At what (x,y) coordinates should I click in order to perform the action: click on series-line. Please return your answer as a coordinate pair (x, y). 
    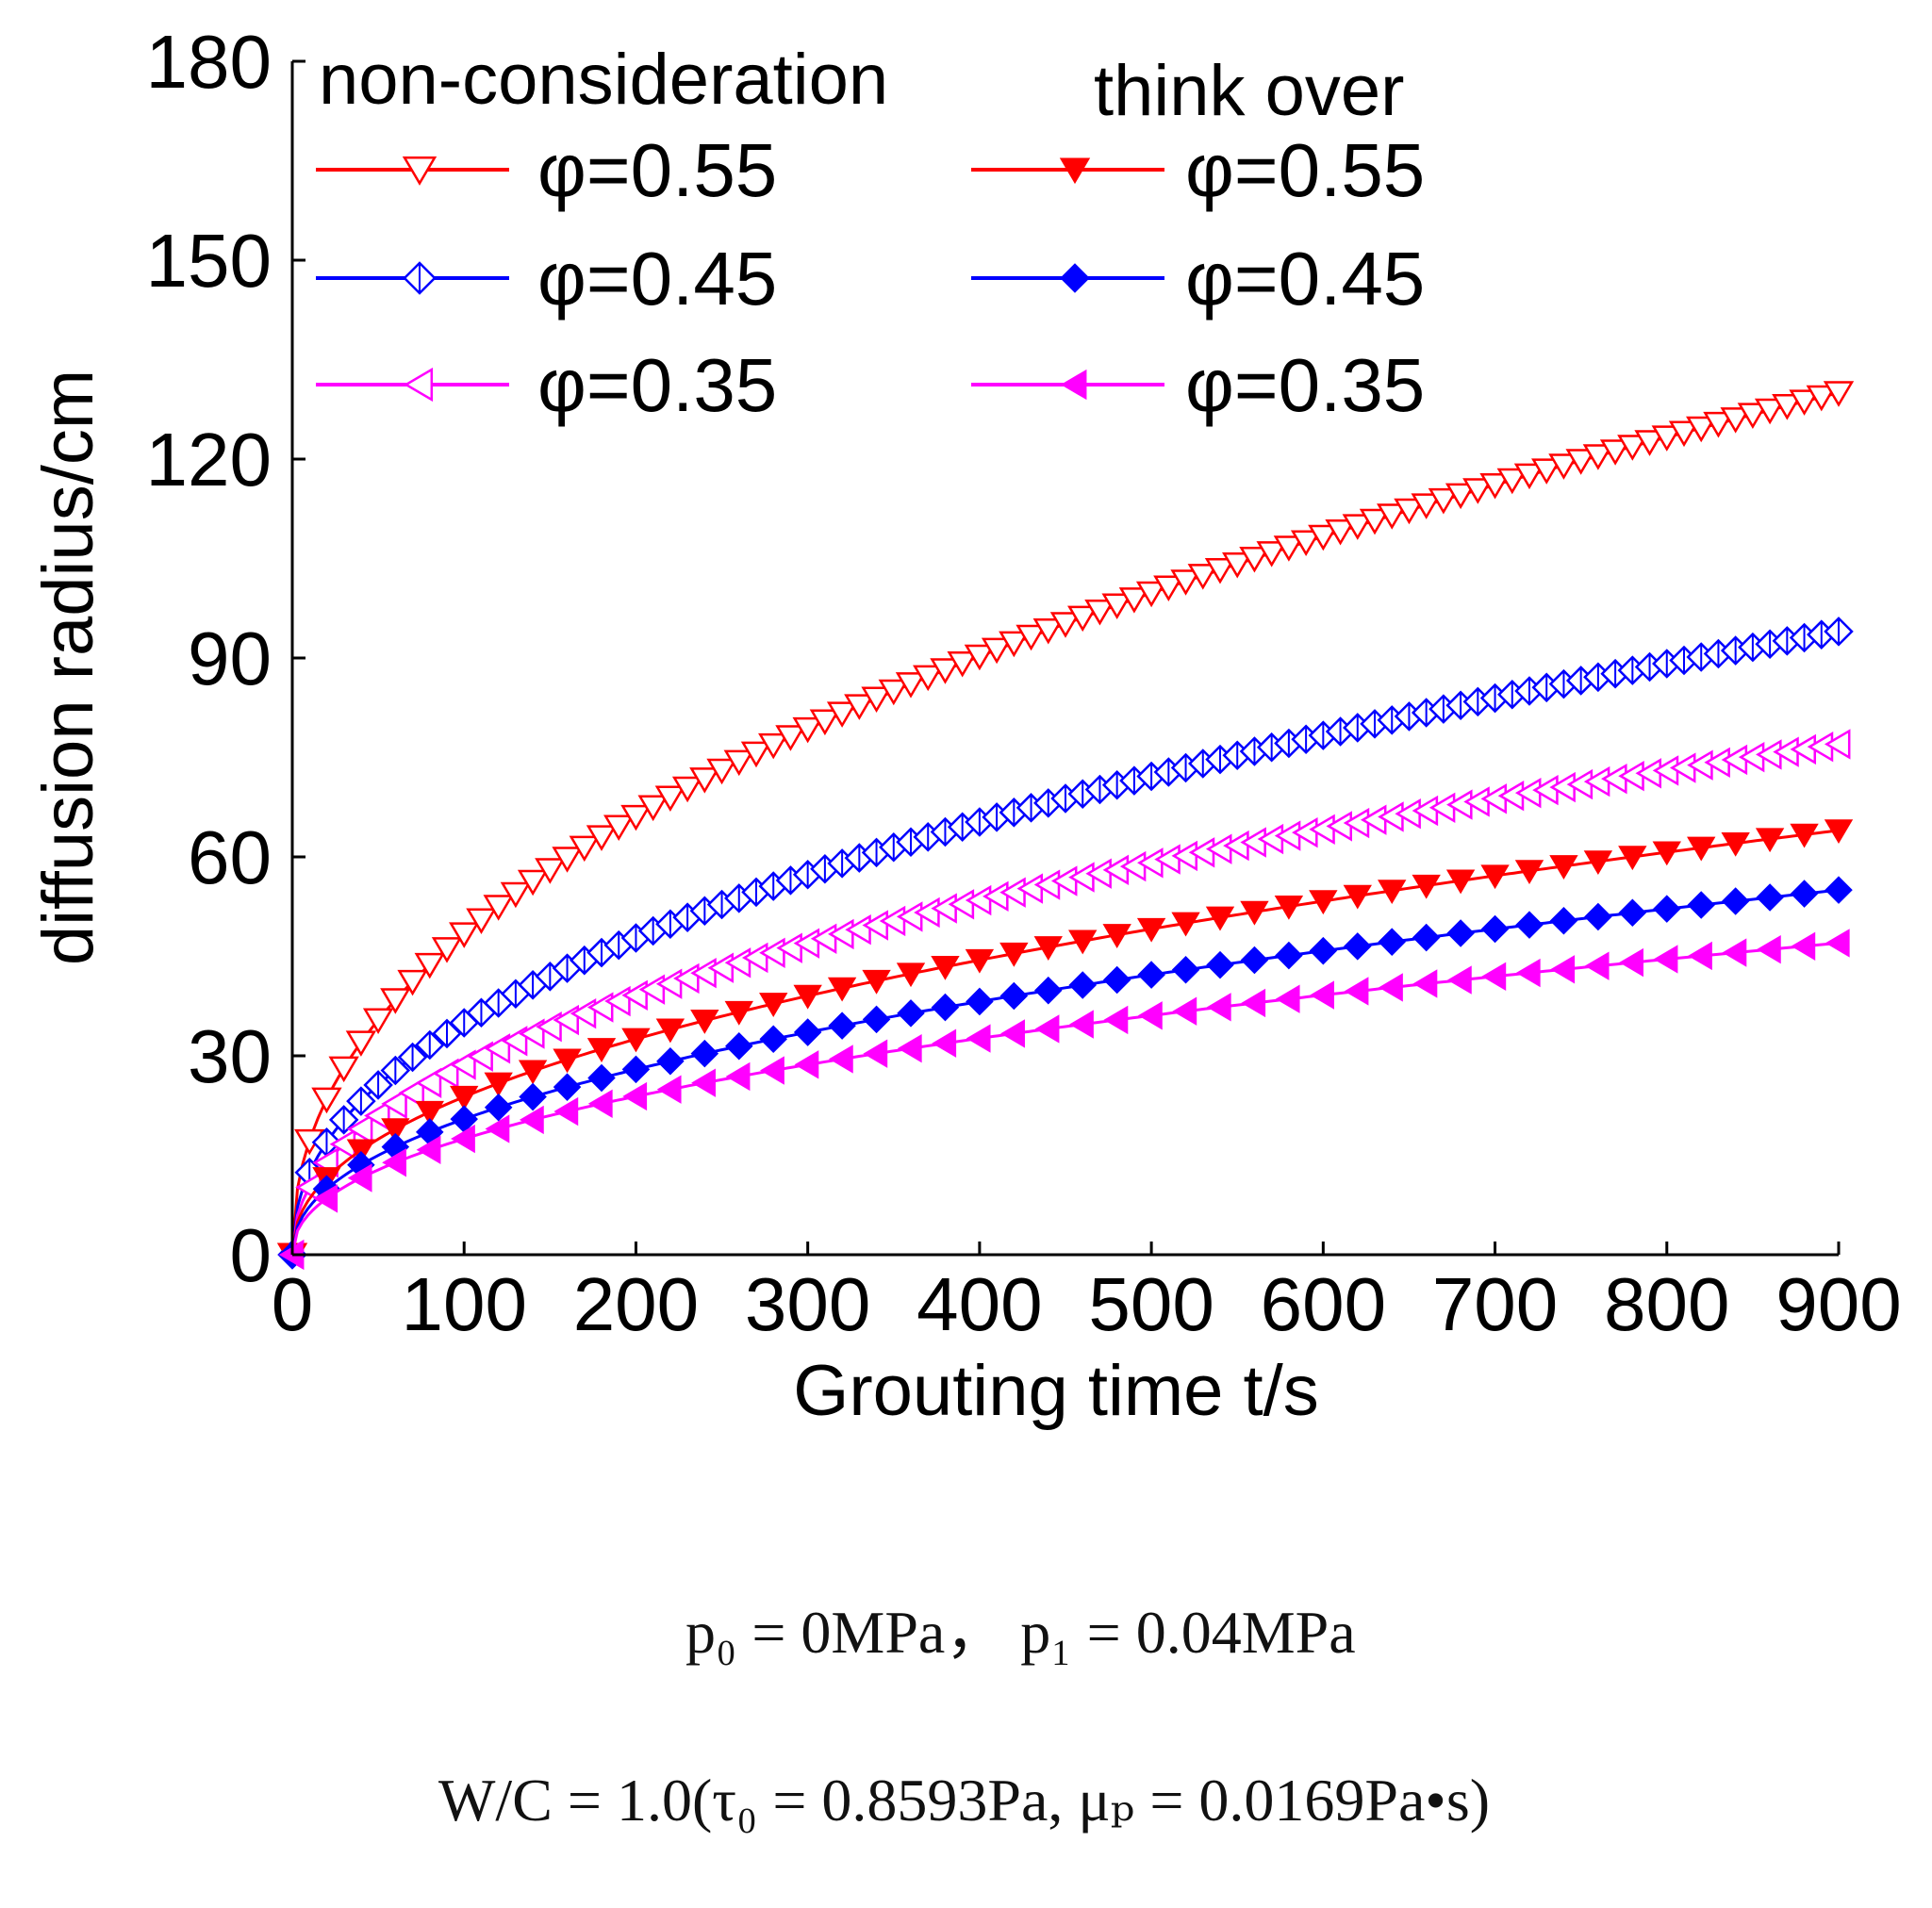
    Looking at the image, I should click on (1065, 1098).